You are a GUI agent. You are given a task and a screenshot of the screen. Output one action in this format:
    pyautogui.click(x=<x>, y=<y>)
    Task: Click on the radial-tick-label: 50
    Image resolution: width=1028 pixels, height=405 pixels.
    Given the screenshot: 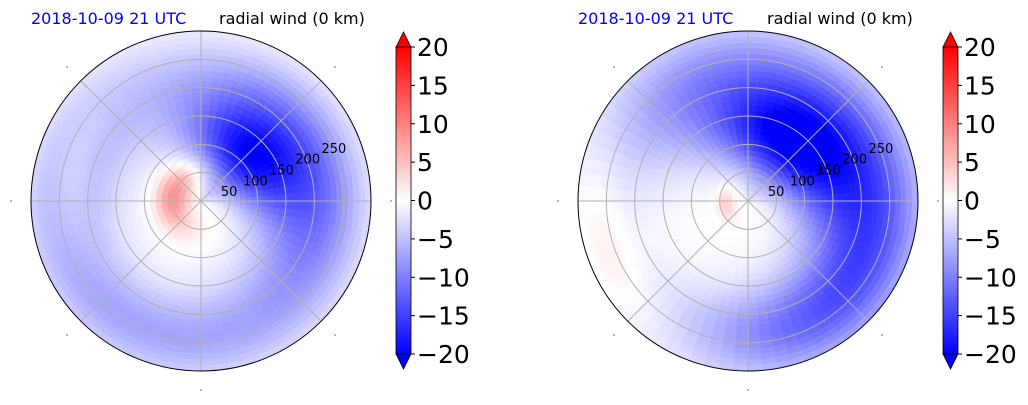 What is the action you would take?
    pyautogui.click(x=229, y=192)
    